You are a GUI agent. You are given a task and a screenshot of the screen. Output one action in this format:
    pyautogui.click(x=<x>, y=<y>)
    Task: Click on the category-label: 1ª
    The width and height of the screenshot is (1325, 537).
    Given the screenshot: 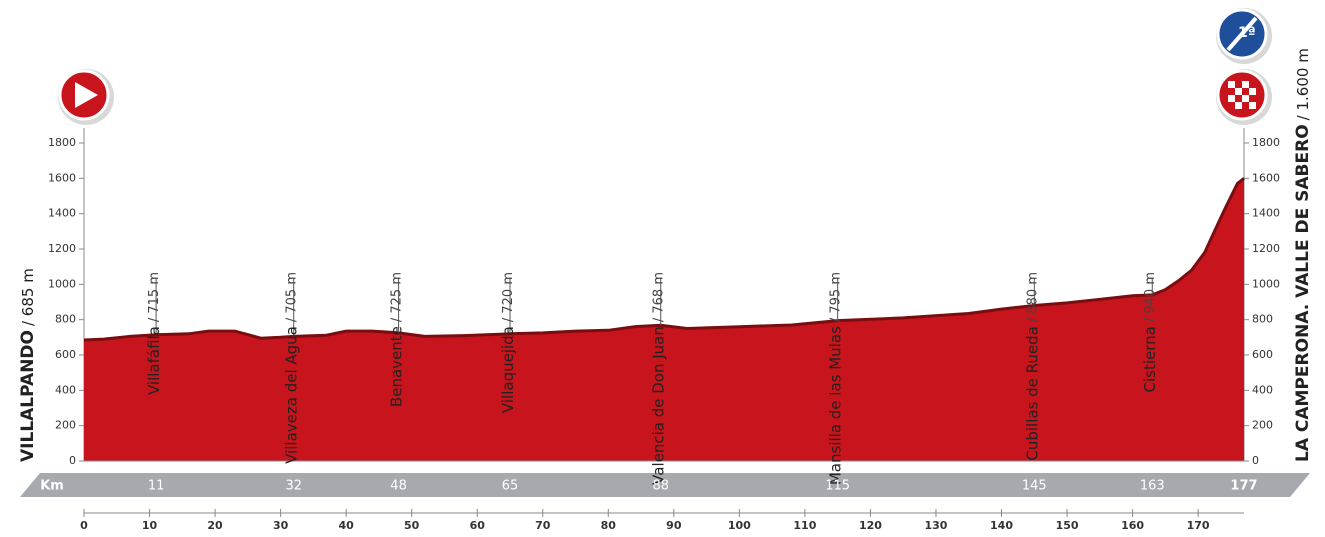 What is the action you would take?
    pyautogui.click(x=1247, y=33)
    